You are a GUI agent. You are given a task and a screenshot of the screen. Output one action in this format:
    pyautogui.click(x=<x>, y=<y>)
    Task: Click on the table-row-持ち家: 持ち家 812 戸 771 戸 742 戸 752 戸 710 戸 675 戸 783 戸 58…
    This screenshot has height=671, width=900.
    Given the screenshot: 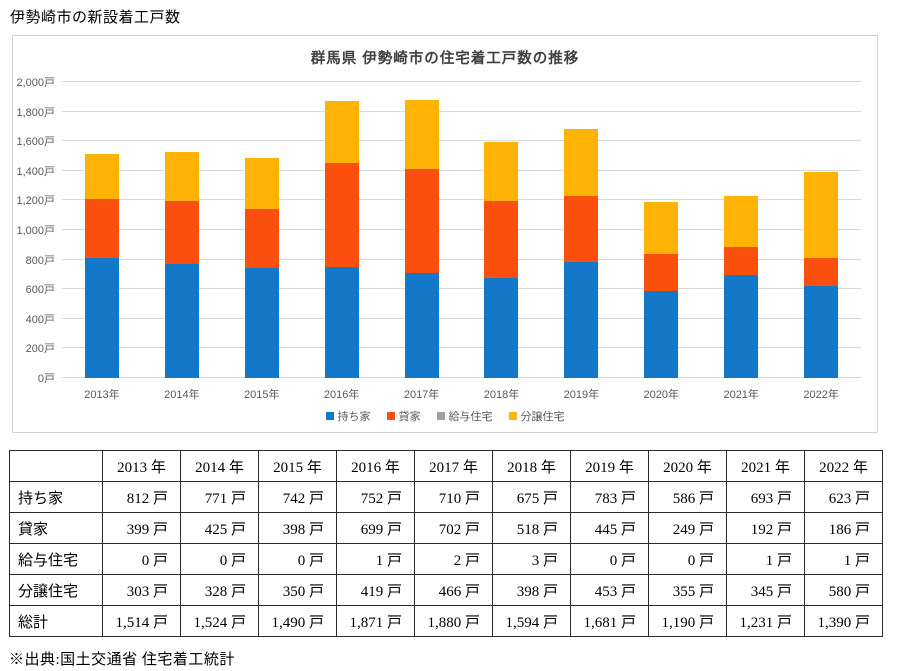 What is the action you would take?
    pyautogui.click(x=446, y=497)
    